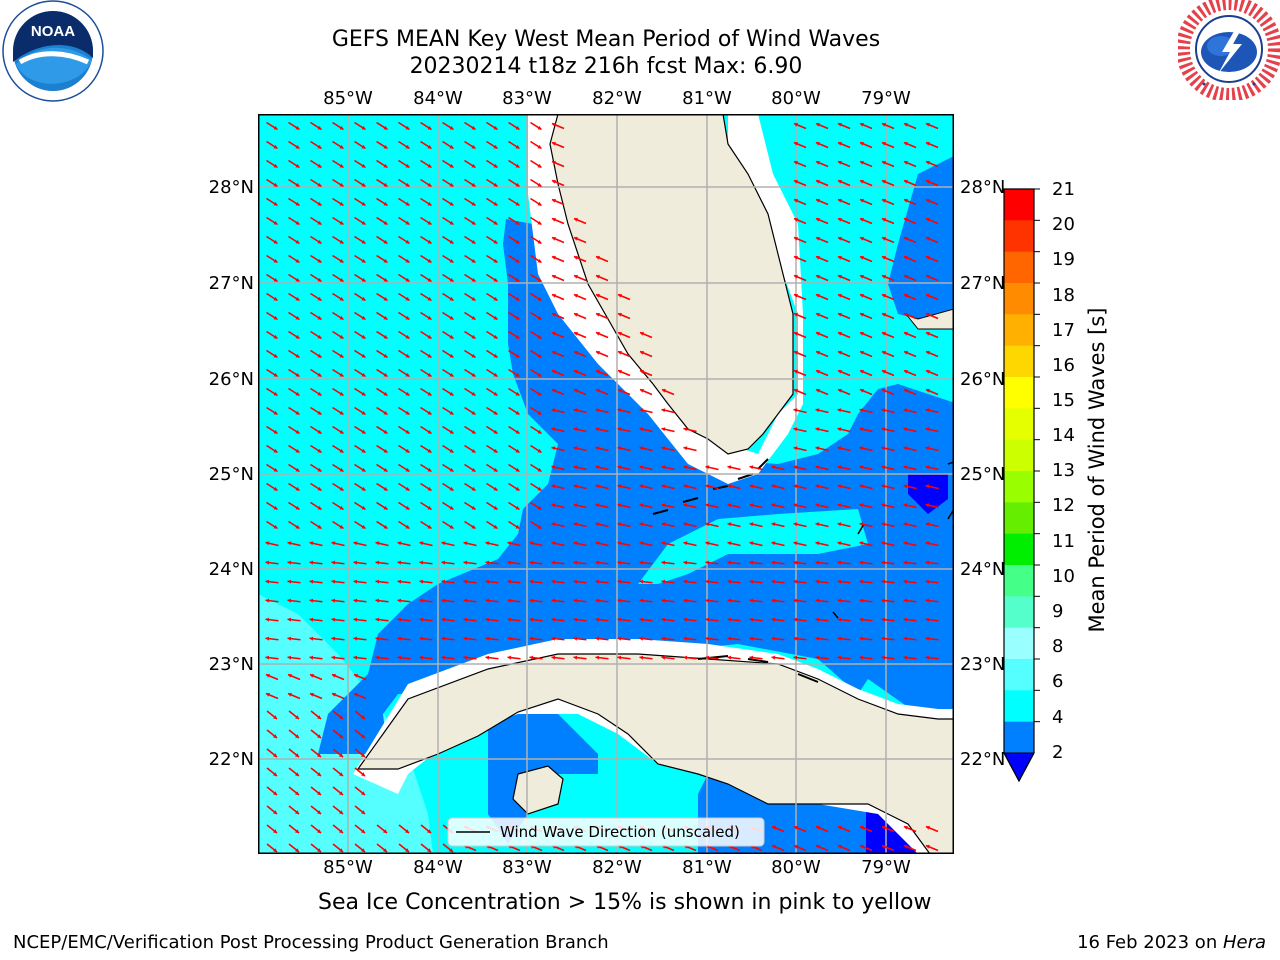 This screenshot has width=1280, height=960. What do you see at coordinates (438, 867) in the screenshot?
I see `lon-tick-bottom: 84°W` at bounding box center [438, 867].